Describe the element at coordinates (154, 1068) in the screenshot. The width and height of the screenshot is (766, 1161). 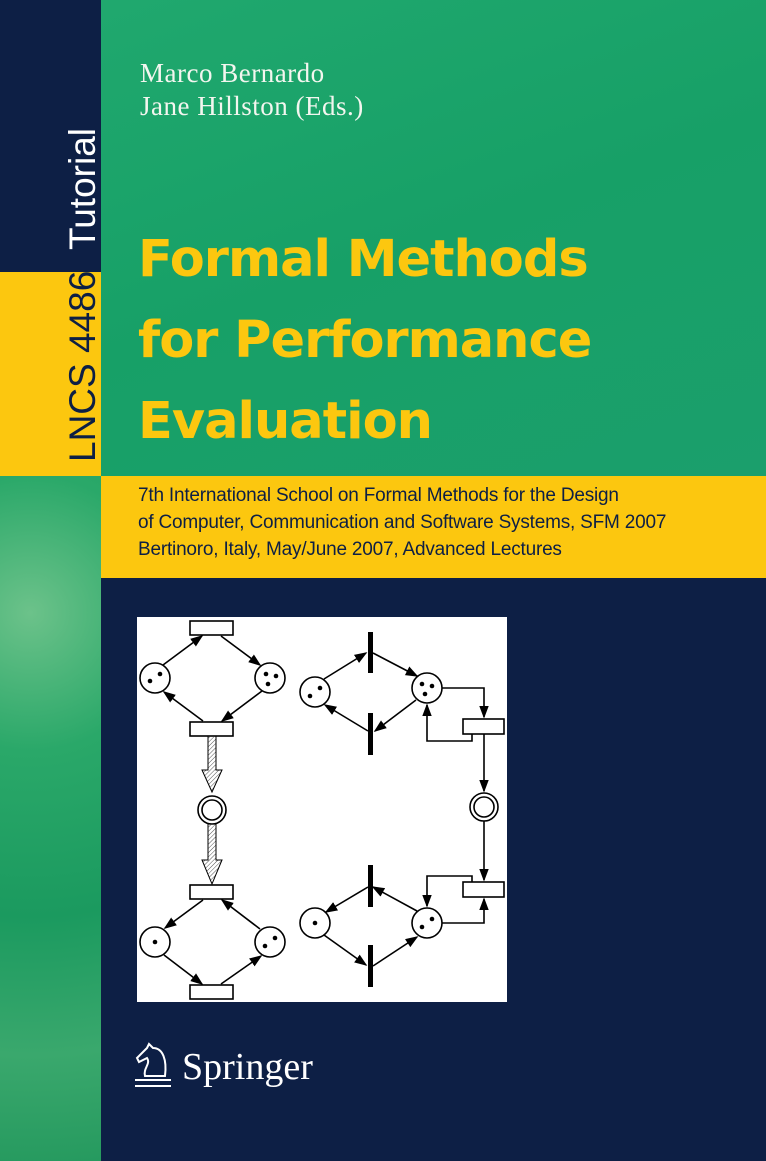
I see `knight-chess-piece-icon` at that location.